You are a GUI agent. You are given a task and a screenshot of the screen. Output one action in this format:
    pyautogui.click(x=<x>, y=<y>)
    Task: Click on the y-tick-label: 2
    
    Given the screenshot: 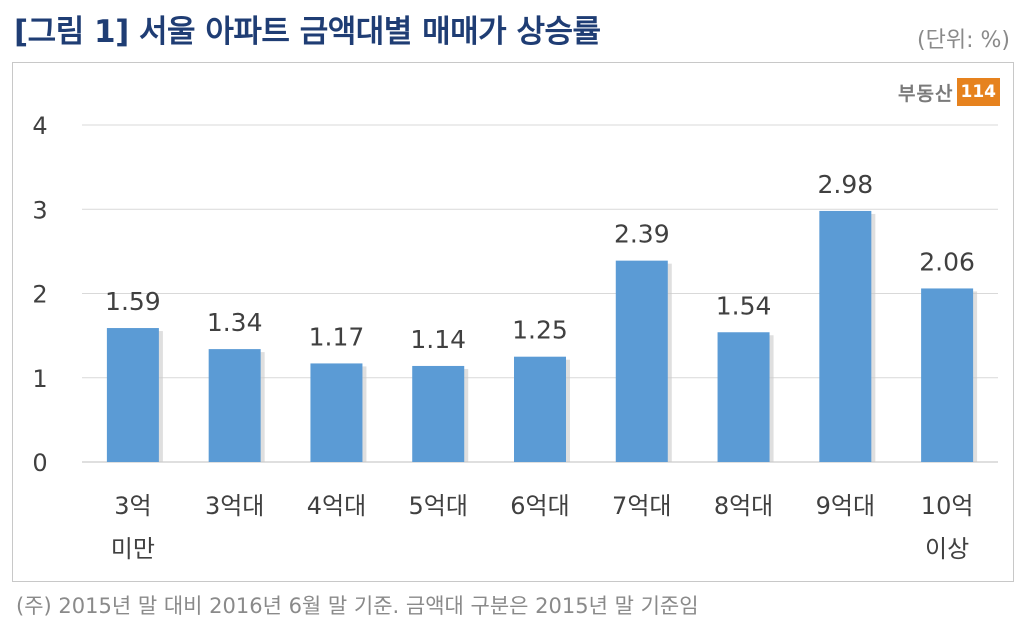 What is the action you would take?
    pyautogui.click(x=39, y=295)
    